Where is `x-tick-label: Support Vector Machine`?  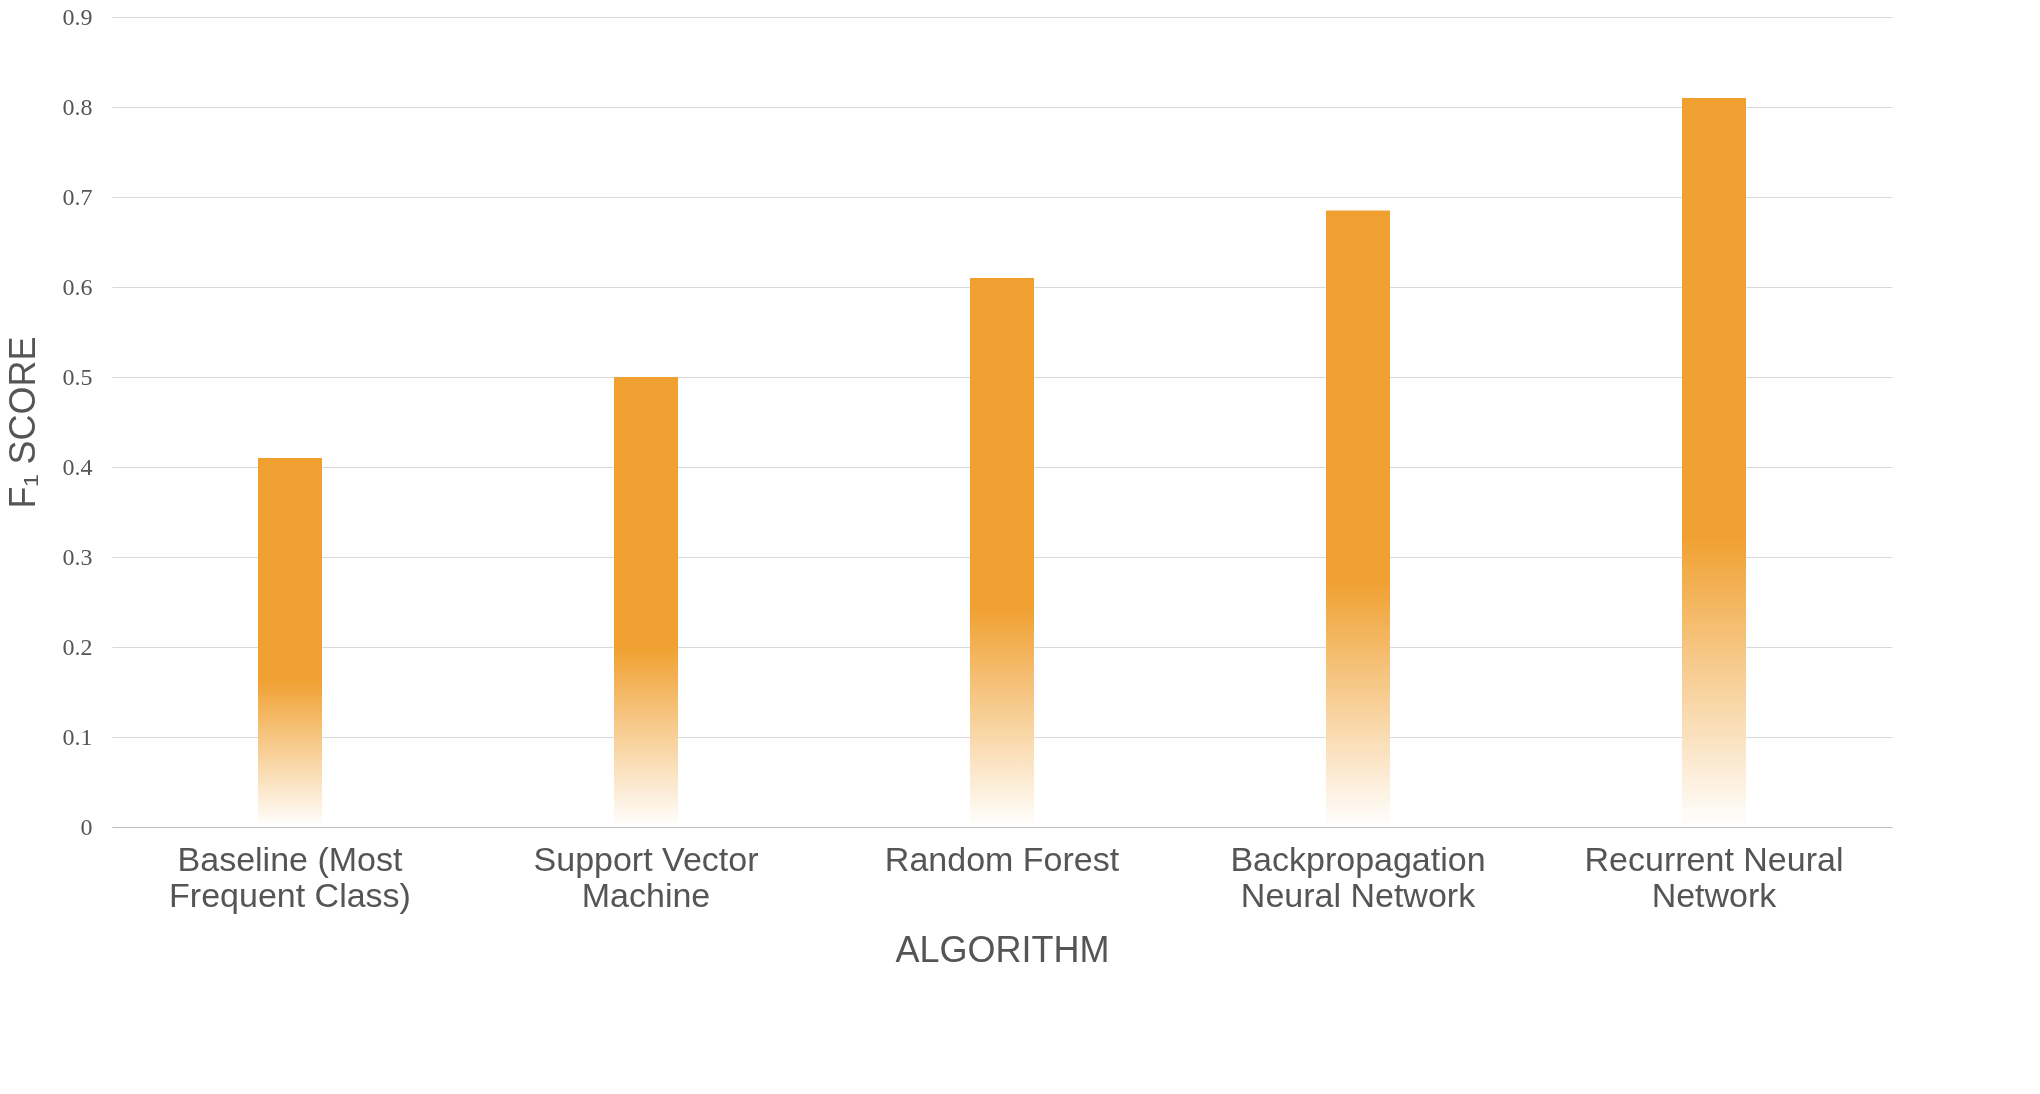
x-tick-label: Support Vector Machine is located at coordinates (646, 876).